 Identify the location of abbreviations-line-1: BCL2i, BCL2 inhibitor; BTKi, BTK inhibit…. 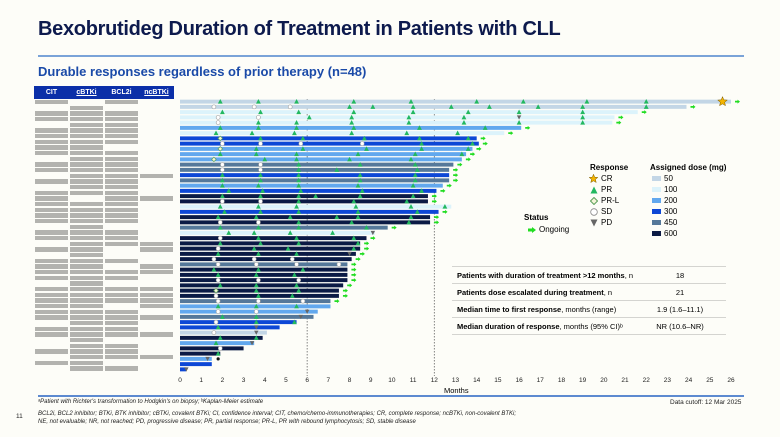
(277, 414).